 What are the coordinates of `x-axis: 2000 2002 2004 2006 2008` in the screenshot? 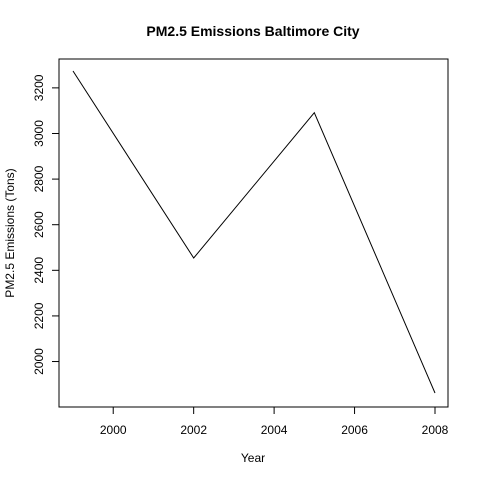 It's located at (274, 422).